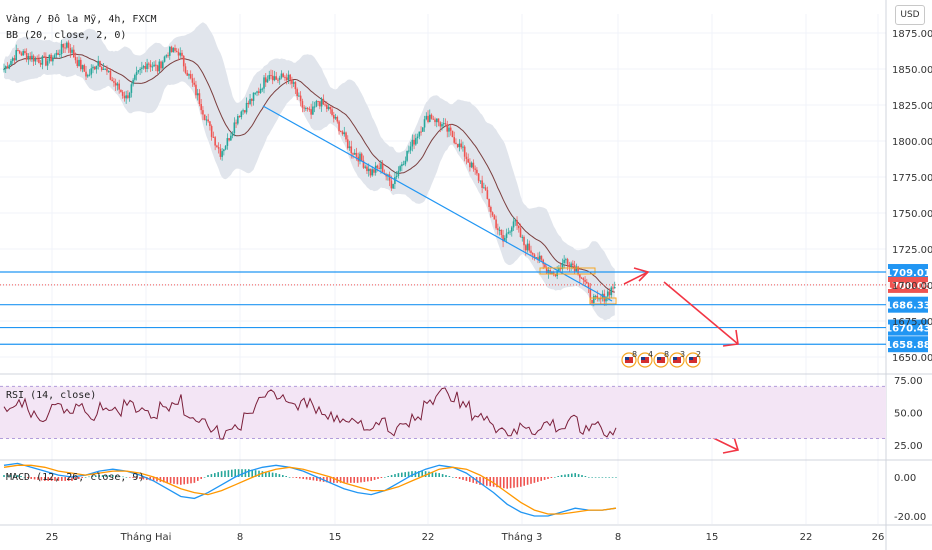 The height and width of the screenshot is (550, 932). Describe the element at coordinates (730, 338) in the screenshot. I see `arrow-head` at that location.